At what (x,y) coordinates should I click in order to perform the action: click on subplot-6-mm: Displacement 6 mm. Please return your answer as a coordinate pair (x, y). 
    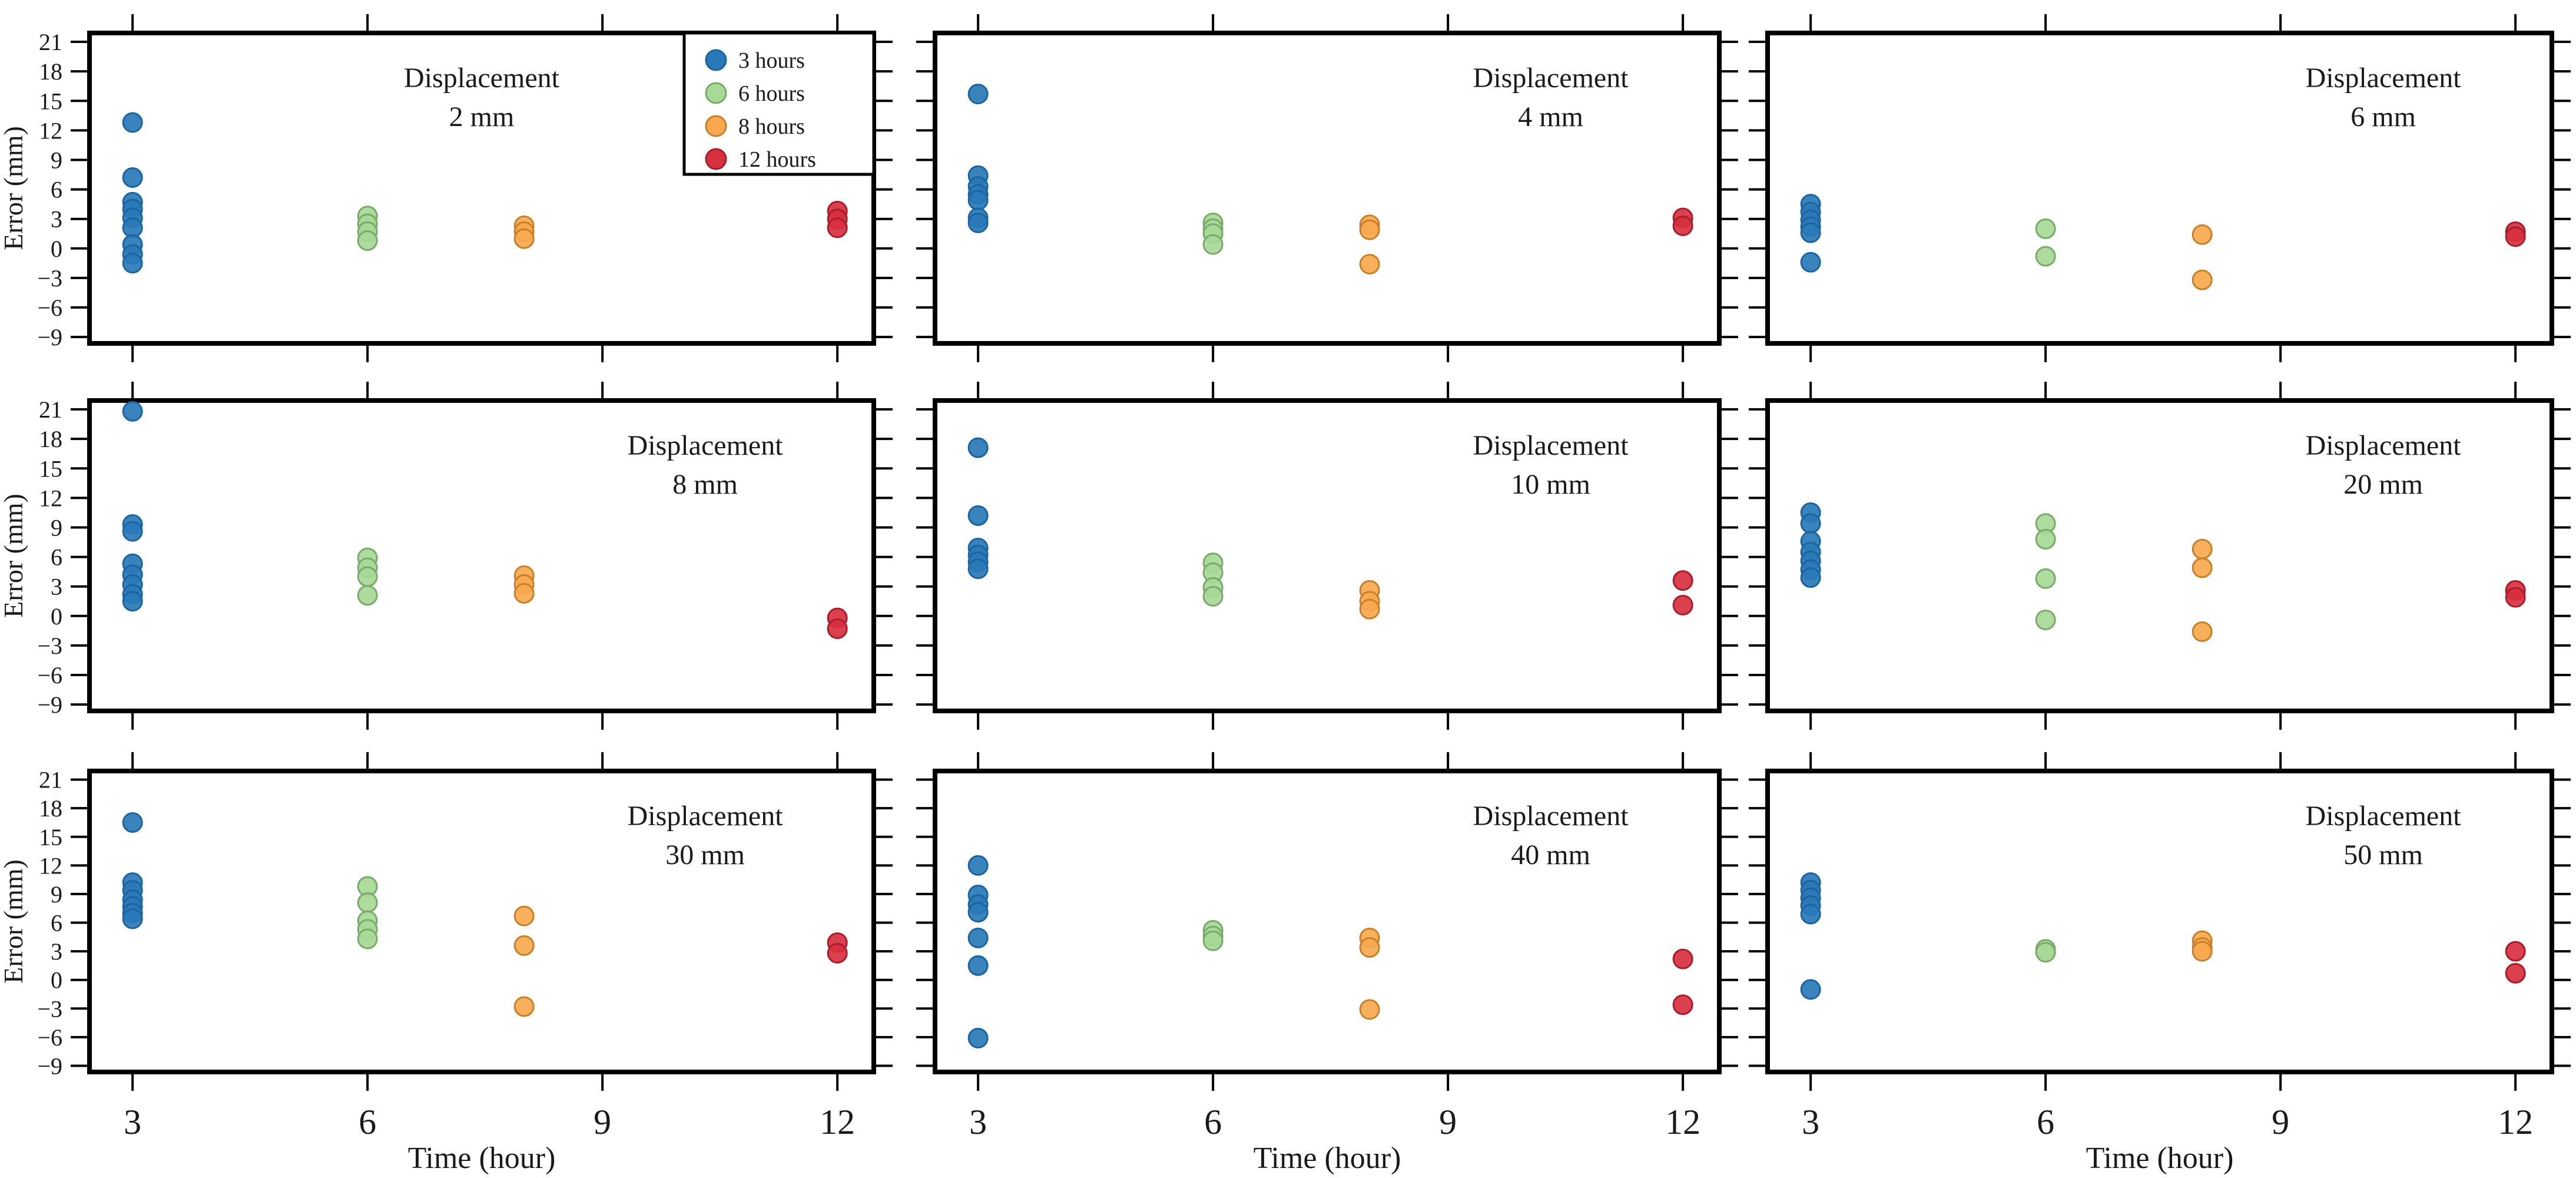
    Looking at the image, I should click on (2160, 188).